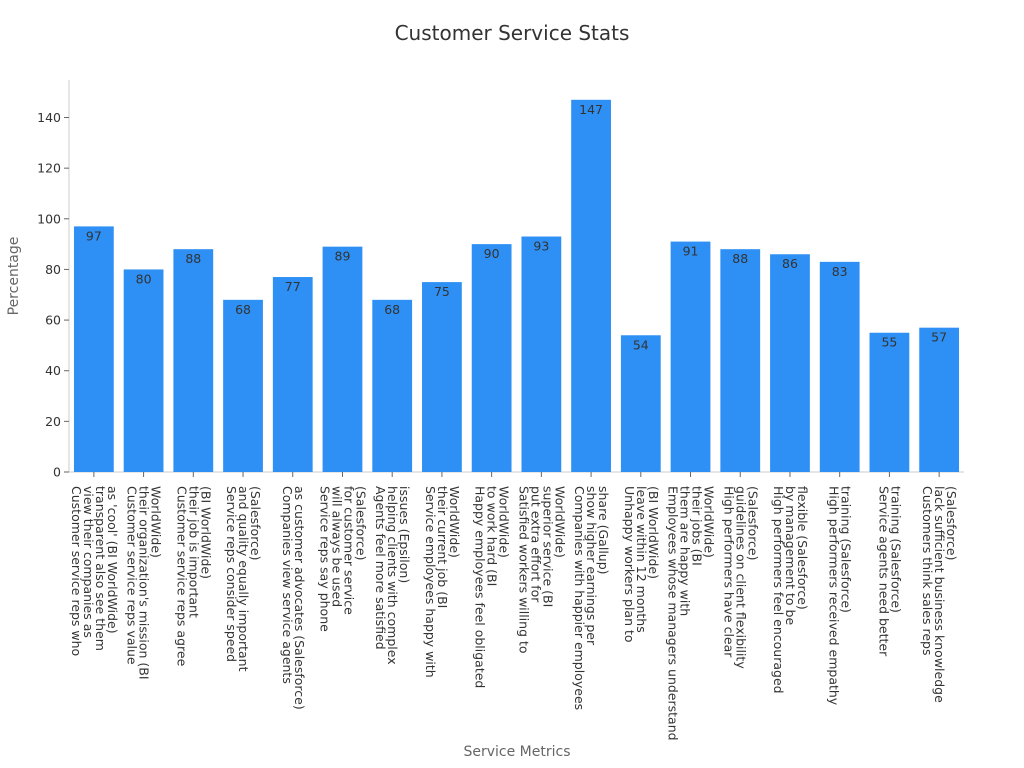 The height and width of the screenshot is (768, 1024). Describe the element at coordinates (49, 117) in the screenshot. I see `y-tick-label: 140` at that location.